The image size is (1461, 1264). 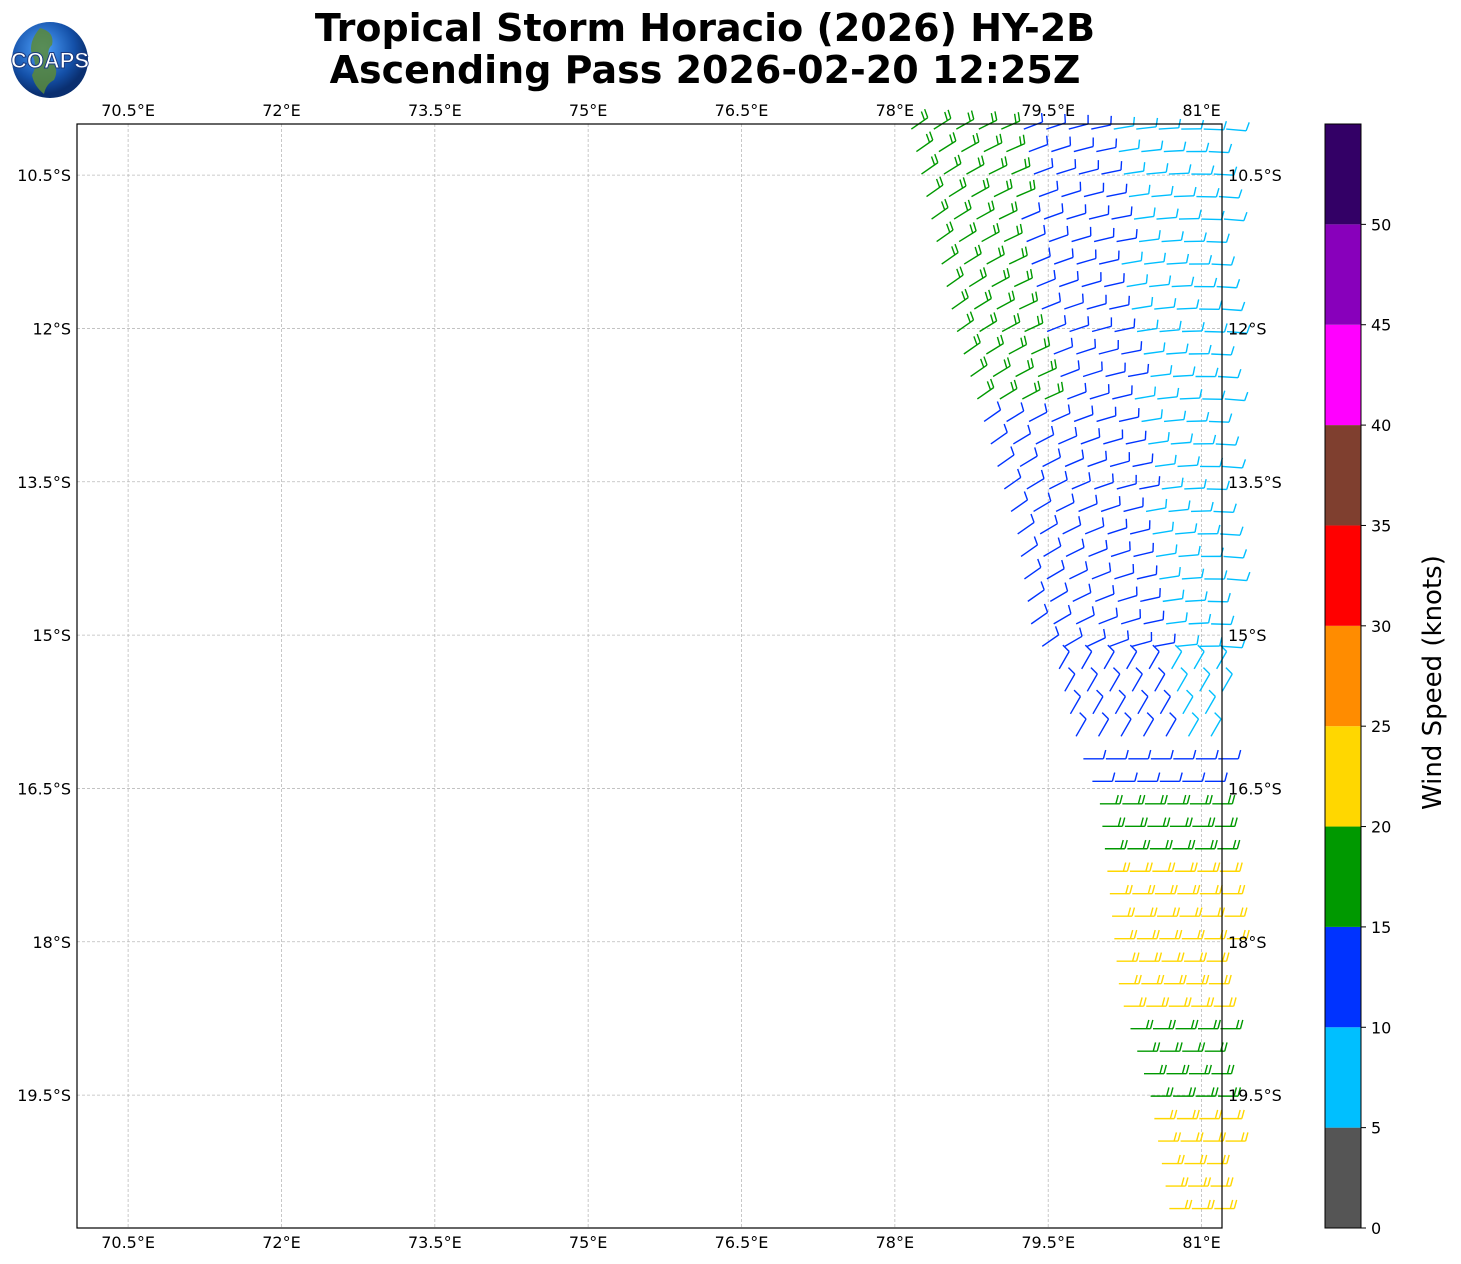 What do you see at coordinates (1381, 224) in the screenshot?
I see `colorbar-tick: 50` at bounding box center [1381, 224].